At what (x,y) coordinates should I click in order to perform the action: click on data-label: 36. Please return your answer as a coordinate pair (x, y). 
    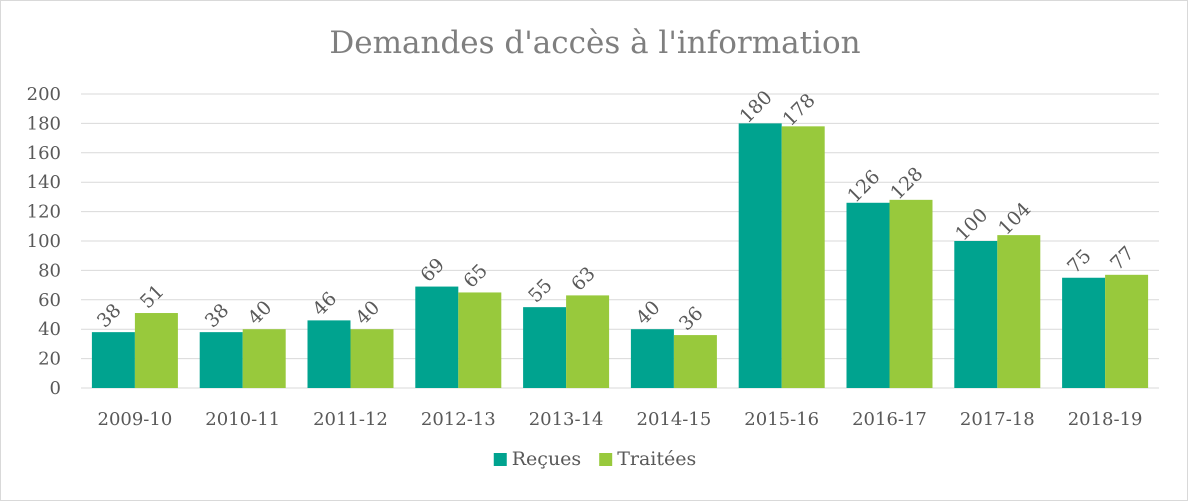
    Looking at the image, I should click on (691, 318).